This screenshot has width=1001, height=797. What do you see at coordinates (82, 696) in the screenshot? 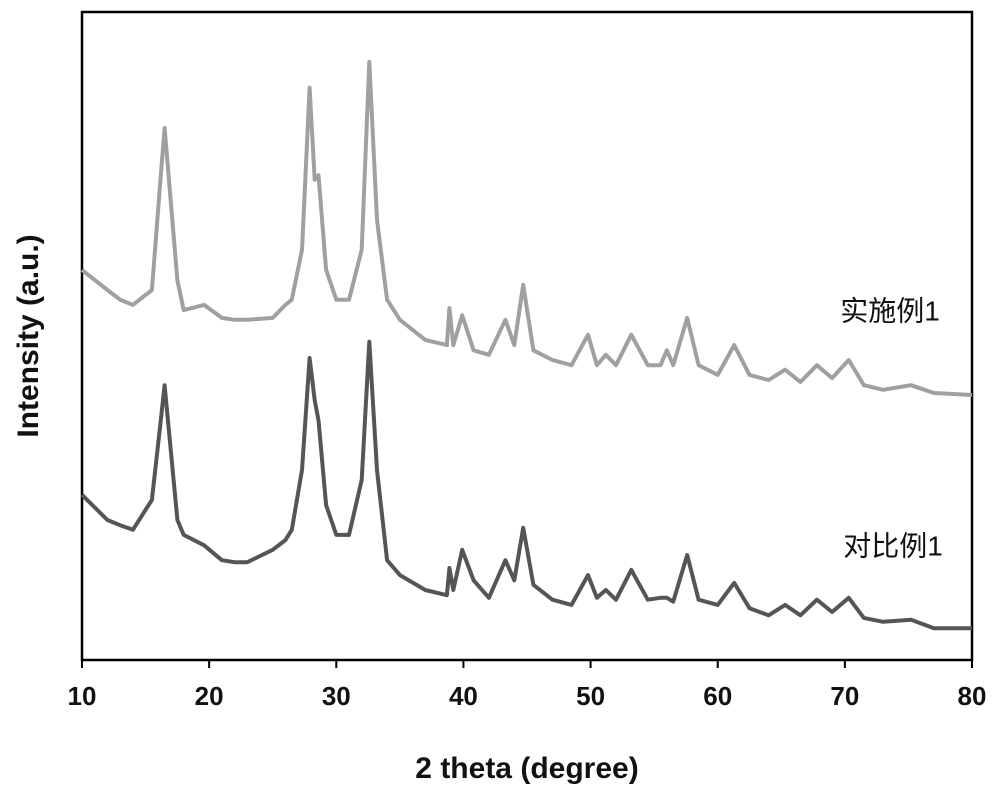
I see `x-tick-label: 10` at bounding box center [82, 696].